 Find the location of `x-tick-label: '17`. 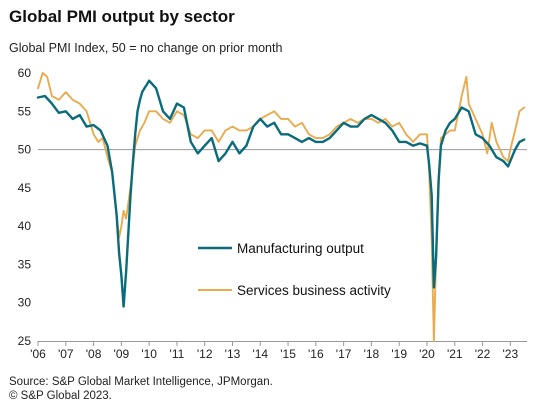

x-tick-label: '17 is located at coordinates (344, 354).